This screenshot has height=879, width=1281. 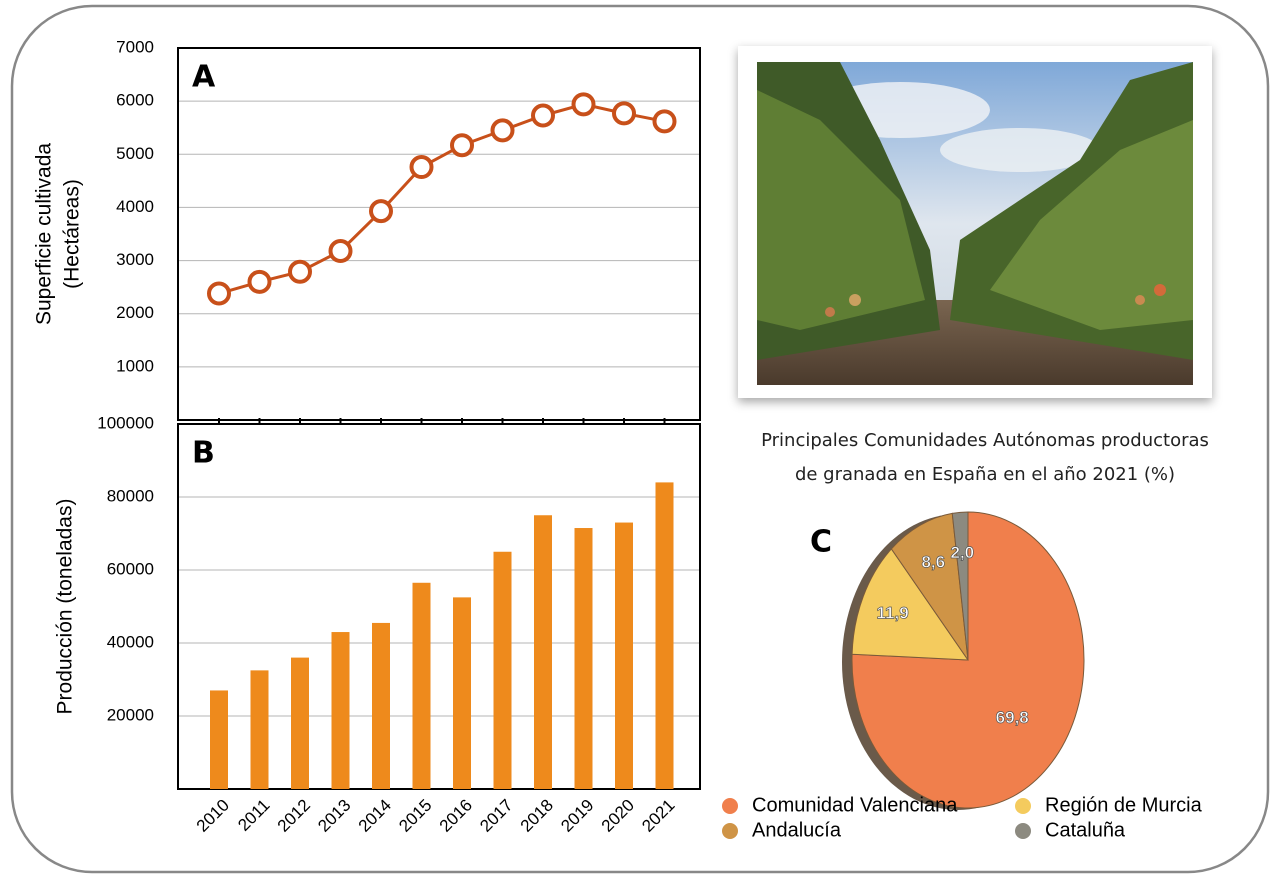 I want to click on data-label: 8,6, so click(x=933, y=562).